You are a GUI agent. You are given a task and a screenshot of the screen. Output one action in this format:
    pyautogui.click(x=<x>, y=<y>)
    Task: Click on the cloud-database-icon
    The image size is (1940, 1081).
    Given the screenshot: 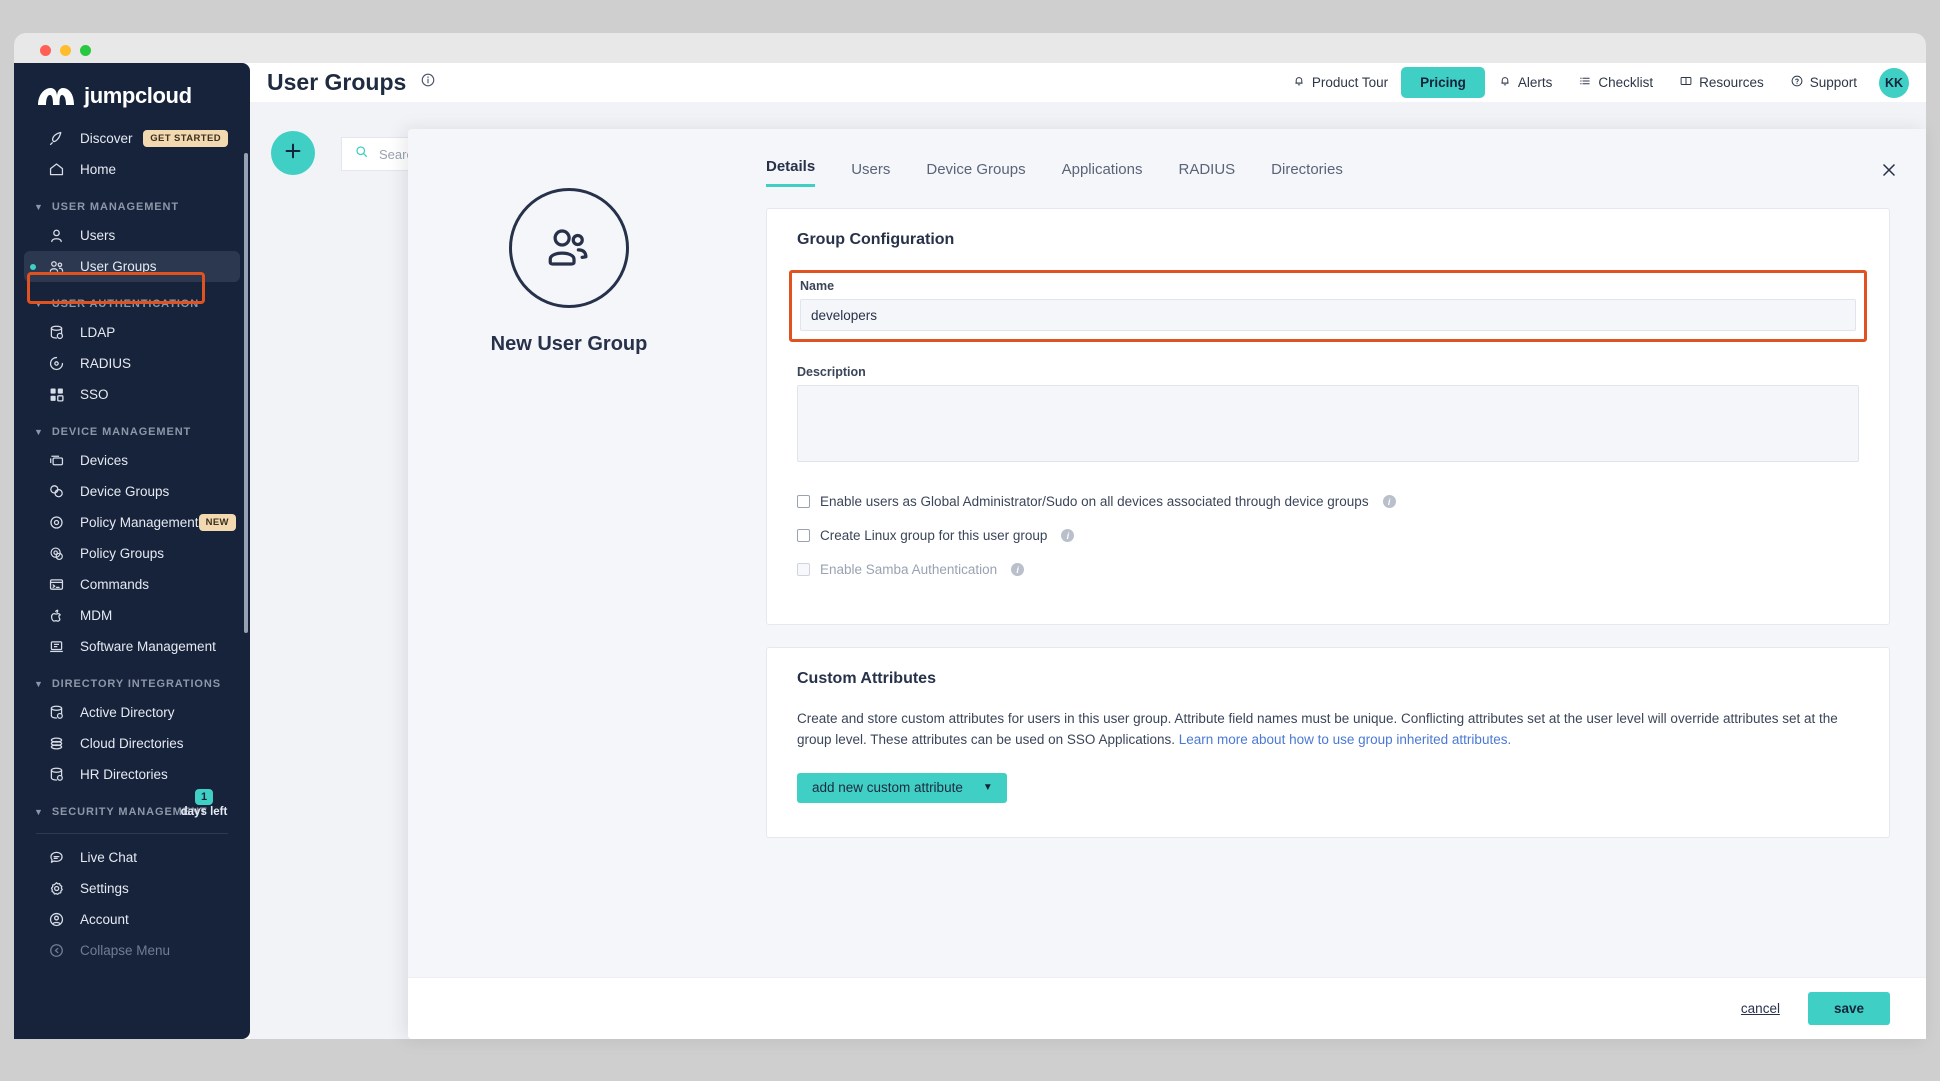 What is the action you would take?
    pyautogui.click(x=56, y=744)
    